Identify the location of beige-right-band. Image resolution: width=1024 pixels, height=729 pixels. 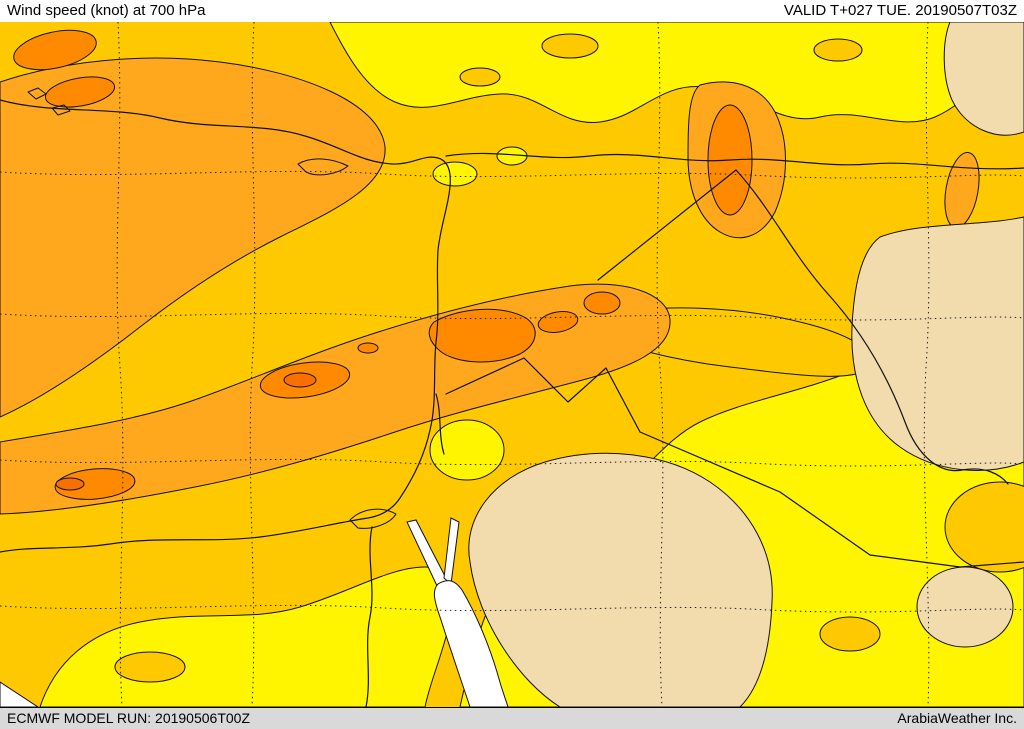
(937, 343).